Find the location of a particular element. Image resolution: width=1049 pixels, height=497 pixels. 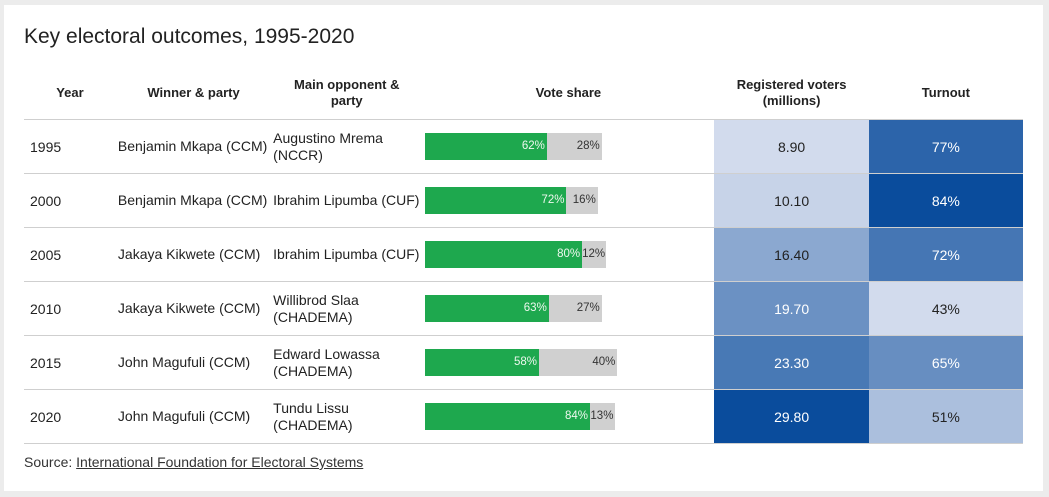

vote-share-bar: 80% 12% is located at coordinates (523, 254).